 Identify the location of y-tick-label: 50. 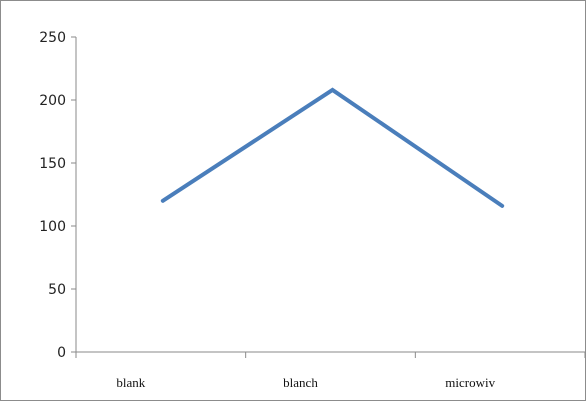
(57, 290).